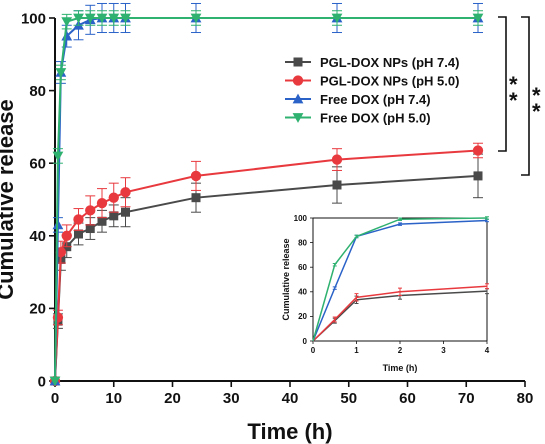  I want to click on legend-label: Free DOX (pH 5.0), so click(375, 118).